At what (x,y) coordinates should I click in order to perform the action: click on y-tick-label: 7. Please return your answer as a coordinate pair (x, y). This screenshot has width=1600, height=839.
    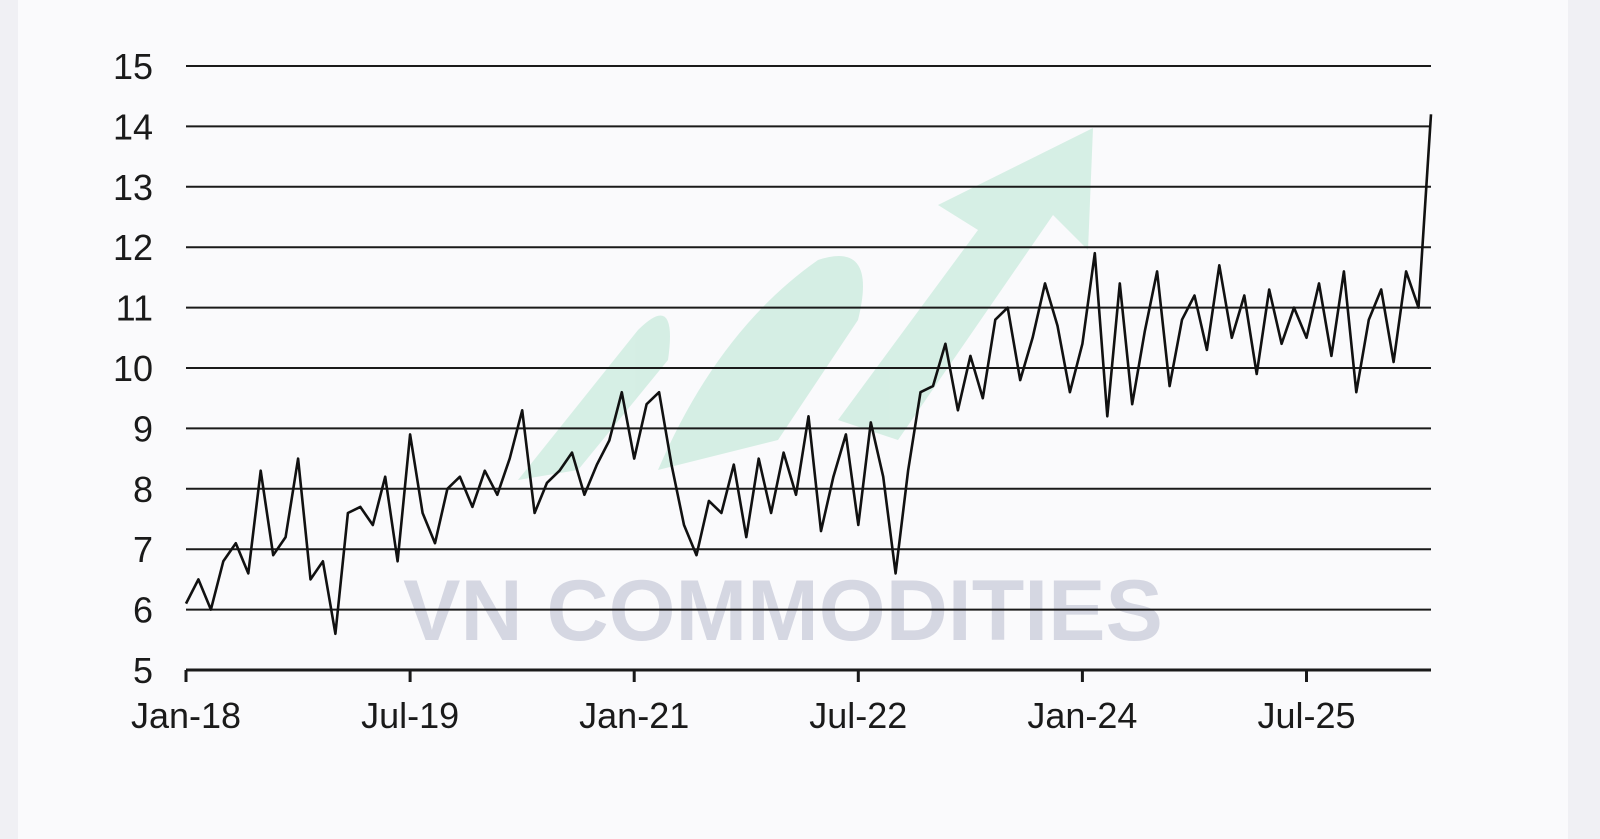
    Looking at the image, I should click on (143, 549).